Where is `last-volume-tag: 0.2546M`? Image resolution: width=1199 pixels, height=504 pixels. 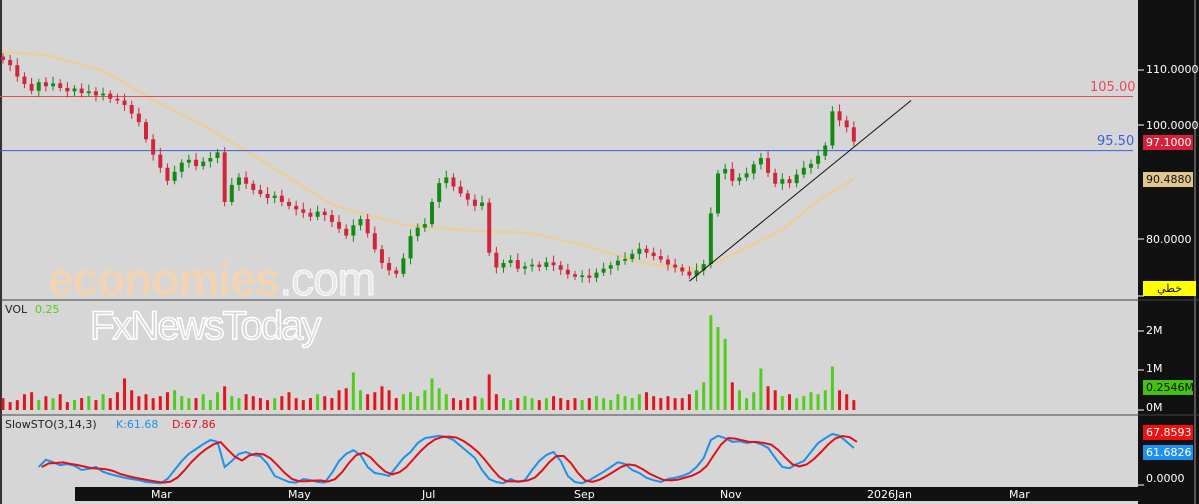
last-volume-tag: 0.2546M is located at coordinates (1168, 387).